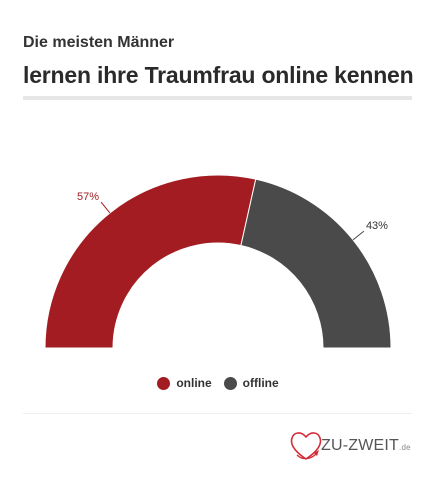 The width and height of the screenshot is (436, 481). I want to click on legend-item-online: online, so click(184, 383).